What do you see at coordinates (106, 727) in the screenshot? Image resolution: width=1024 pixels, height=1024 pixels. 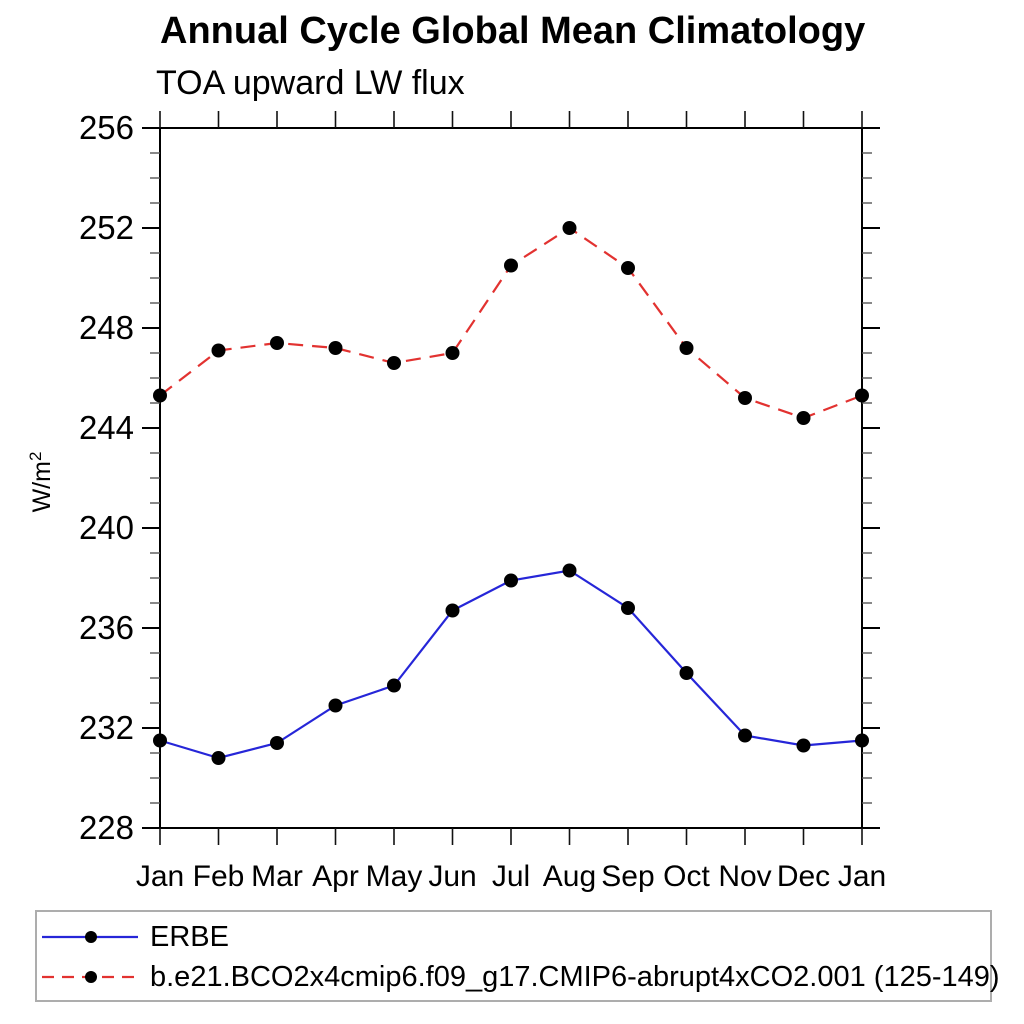 I see `svg-text: 232` at bounding box center [106, 727].